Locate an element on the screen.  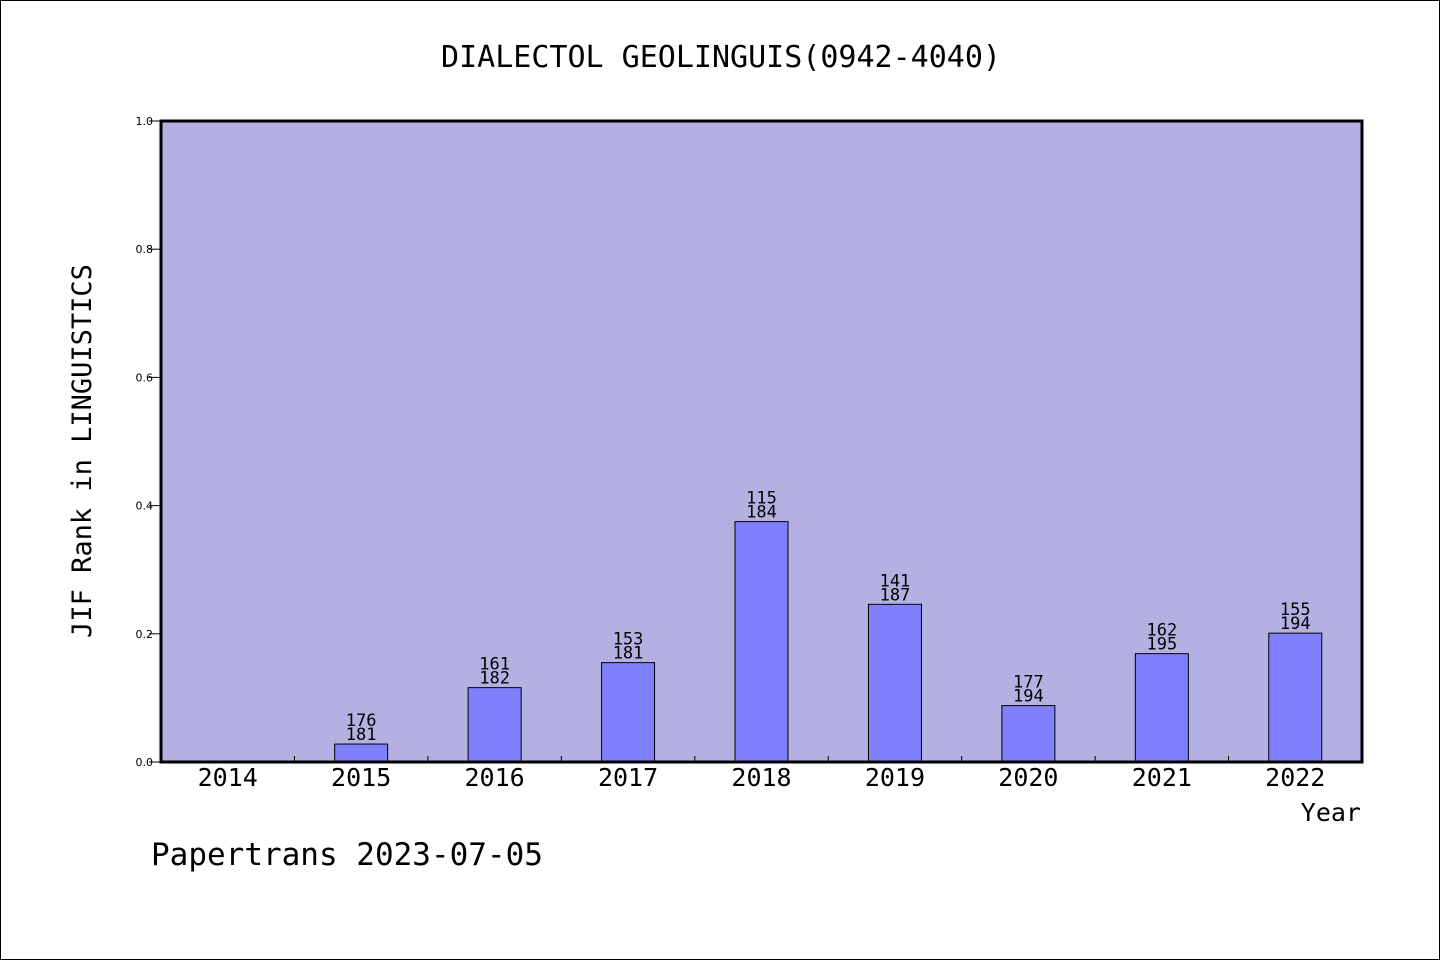
bar-label-total-2021: 195 is located at coordinates (1161, 645).